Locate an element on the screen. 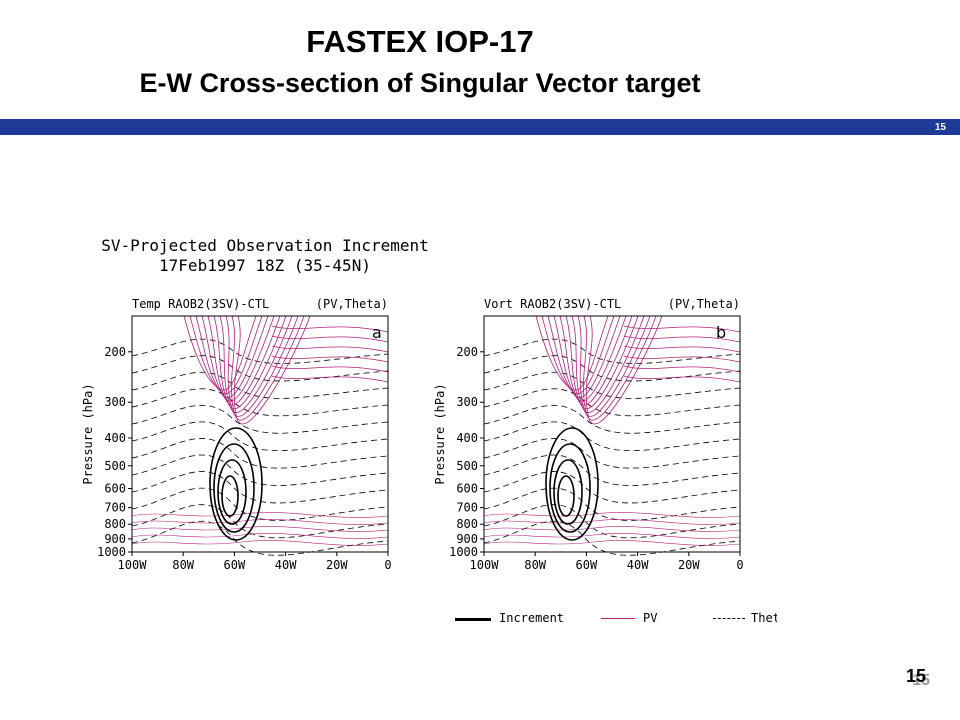 The width and height of the screenshot is (960, 720). panel-b-ytick-label: 900 is located at coordinates (467, 539).